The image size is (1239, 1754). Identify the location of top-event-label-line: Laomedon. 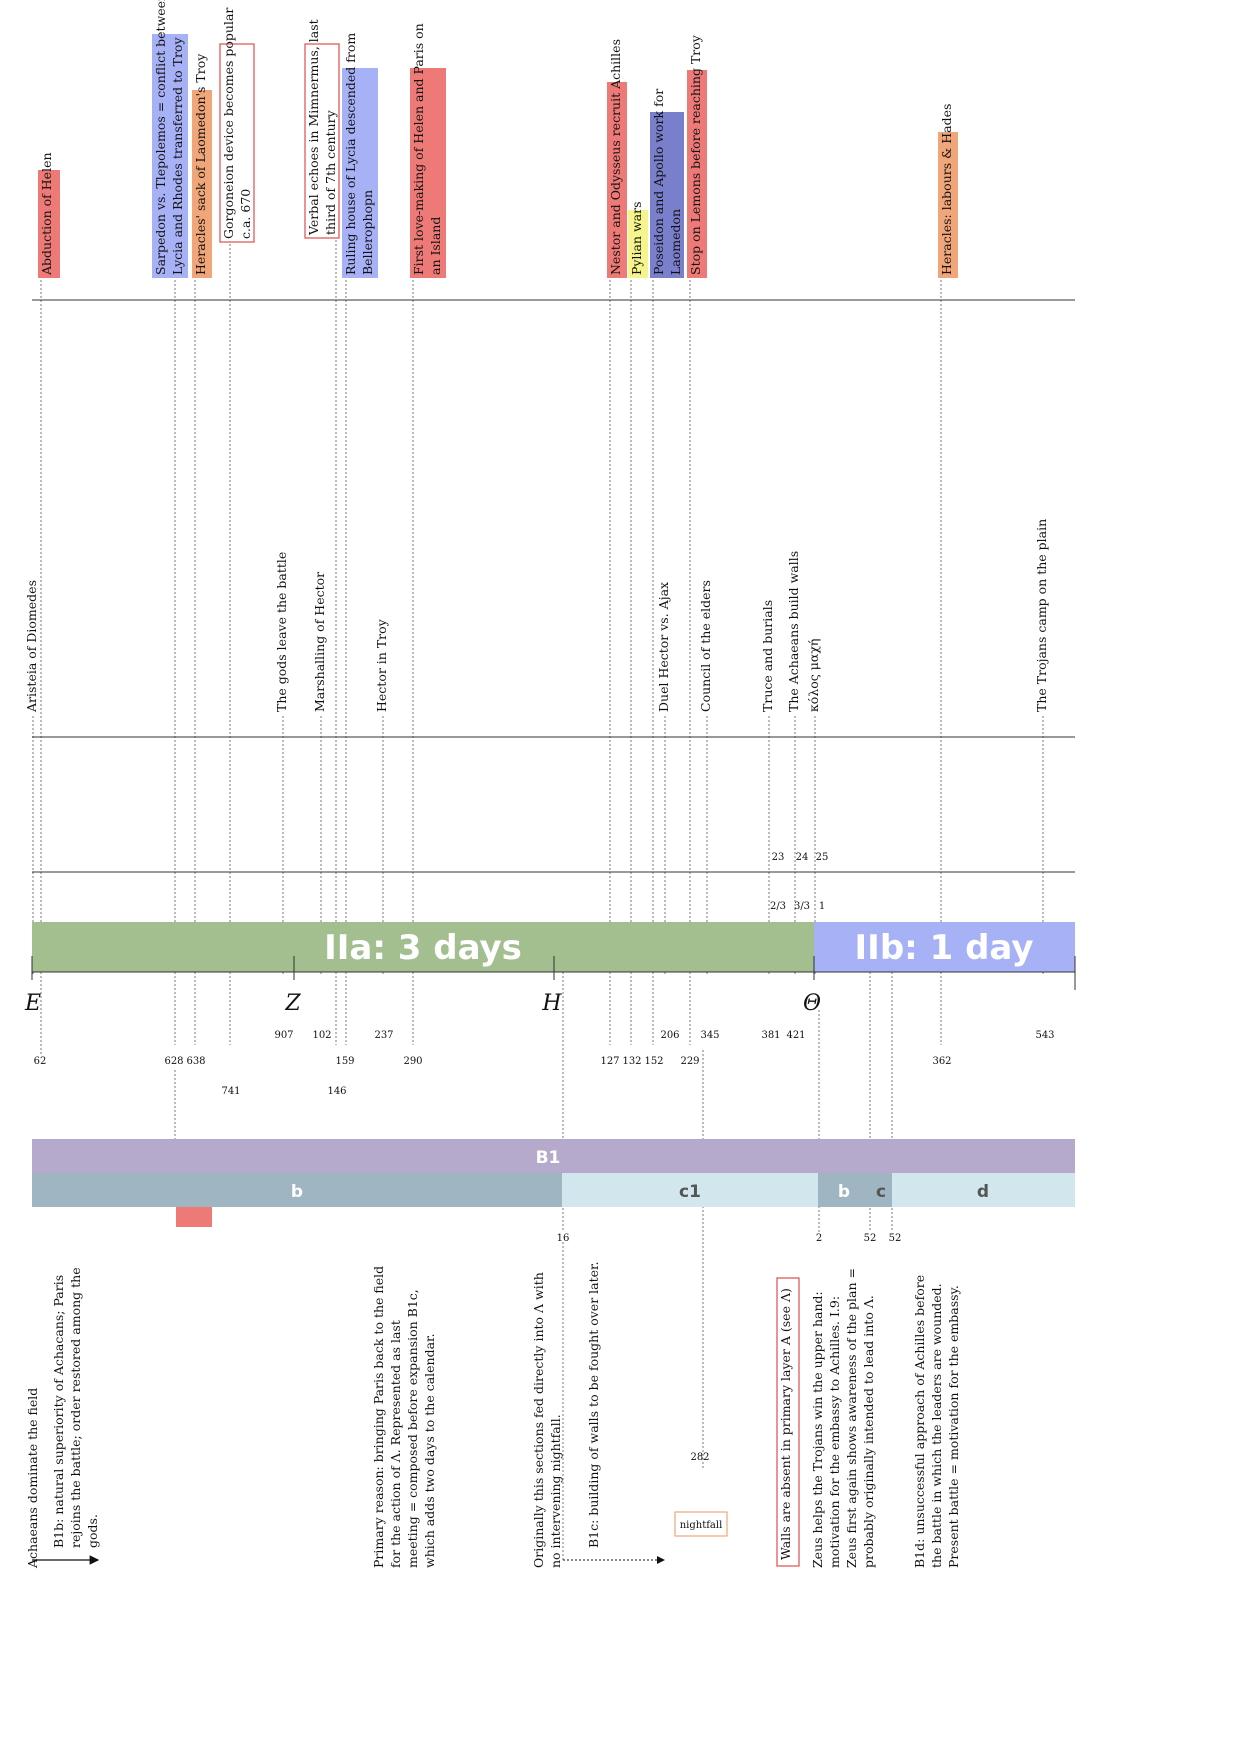
(675, 242).